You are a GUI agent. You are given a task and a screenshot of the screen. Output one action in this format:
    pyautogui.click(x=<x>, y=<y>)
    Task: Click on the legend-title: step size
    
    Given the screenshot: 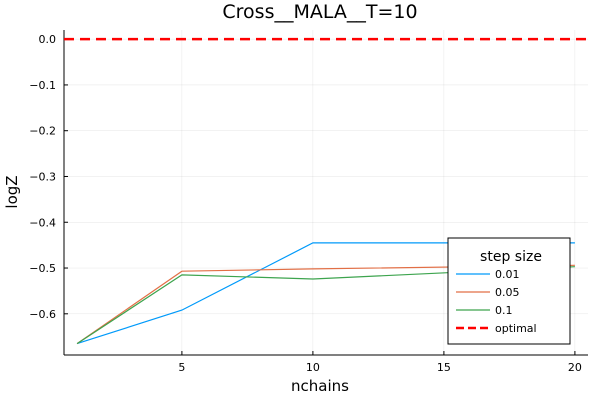 What is the action you would take?
    pyautogui.click(x=511, y=257)
    